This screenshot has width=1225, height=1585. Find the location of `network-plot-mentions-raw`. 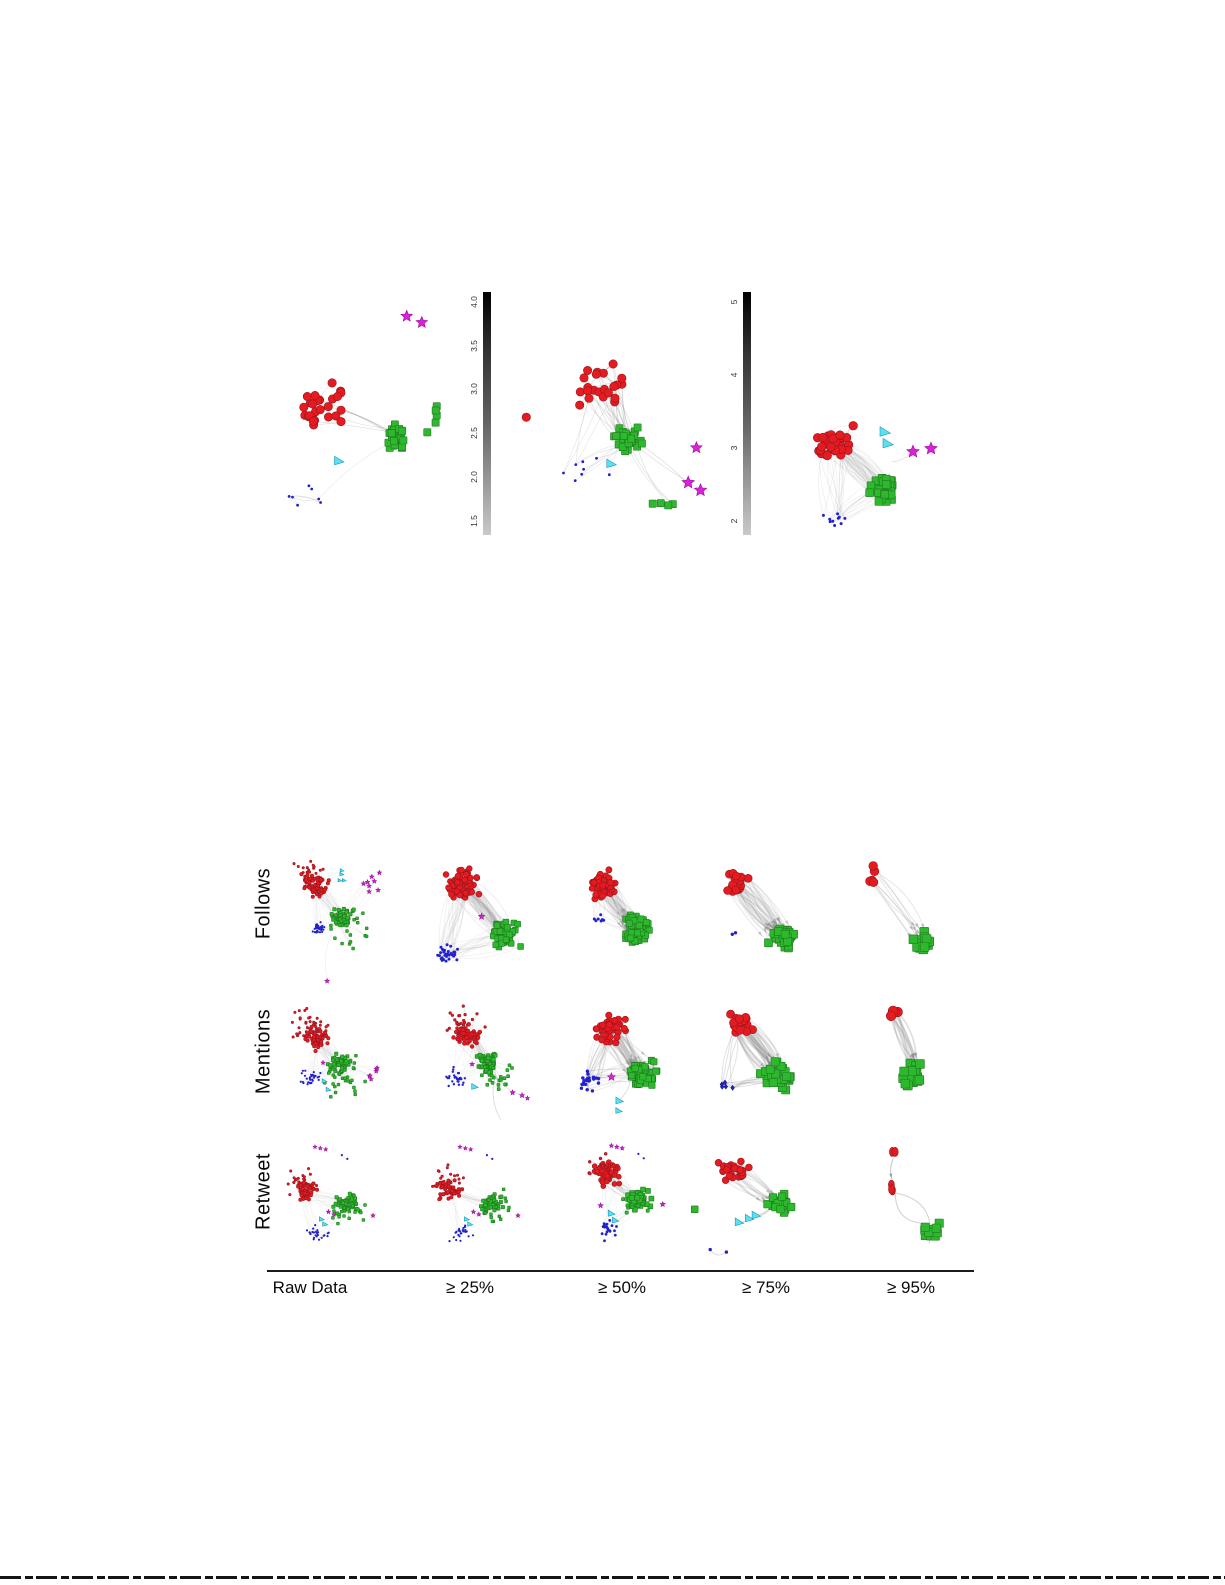

network-plot-mentions-raw is located at coordinates (335, 1053).